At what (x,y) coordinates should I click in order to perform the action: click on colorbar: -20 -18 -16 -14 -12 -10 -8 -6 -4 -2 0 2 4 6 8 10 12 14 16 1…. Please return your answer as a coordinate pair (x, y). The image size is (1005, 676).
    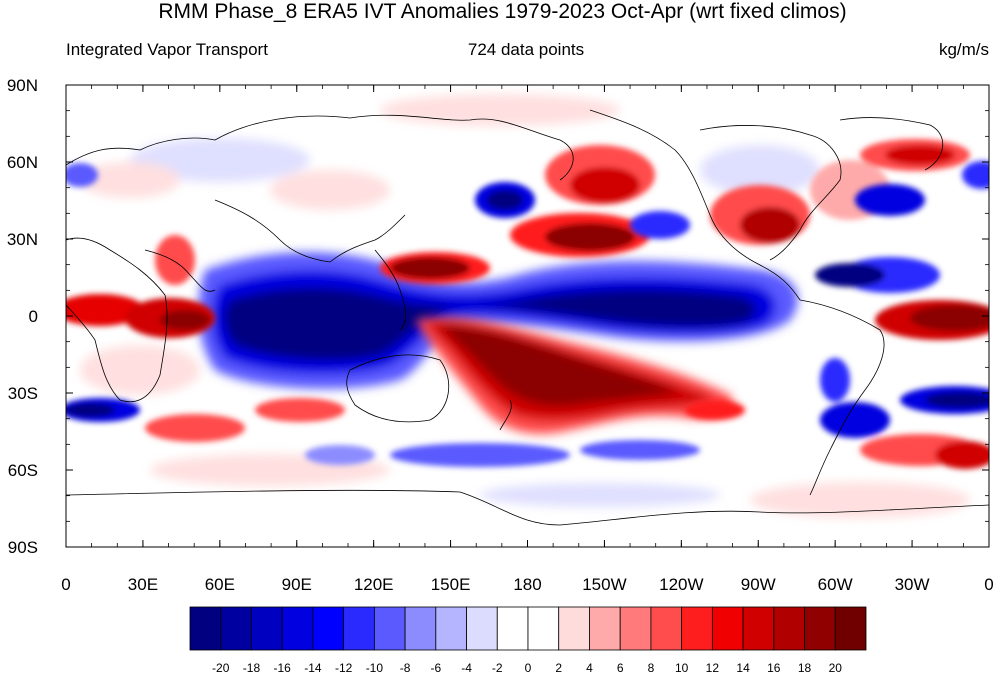
    Looking at the image, I should click on (528, 640).